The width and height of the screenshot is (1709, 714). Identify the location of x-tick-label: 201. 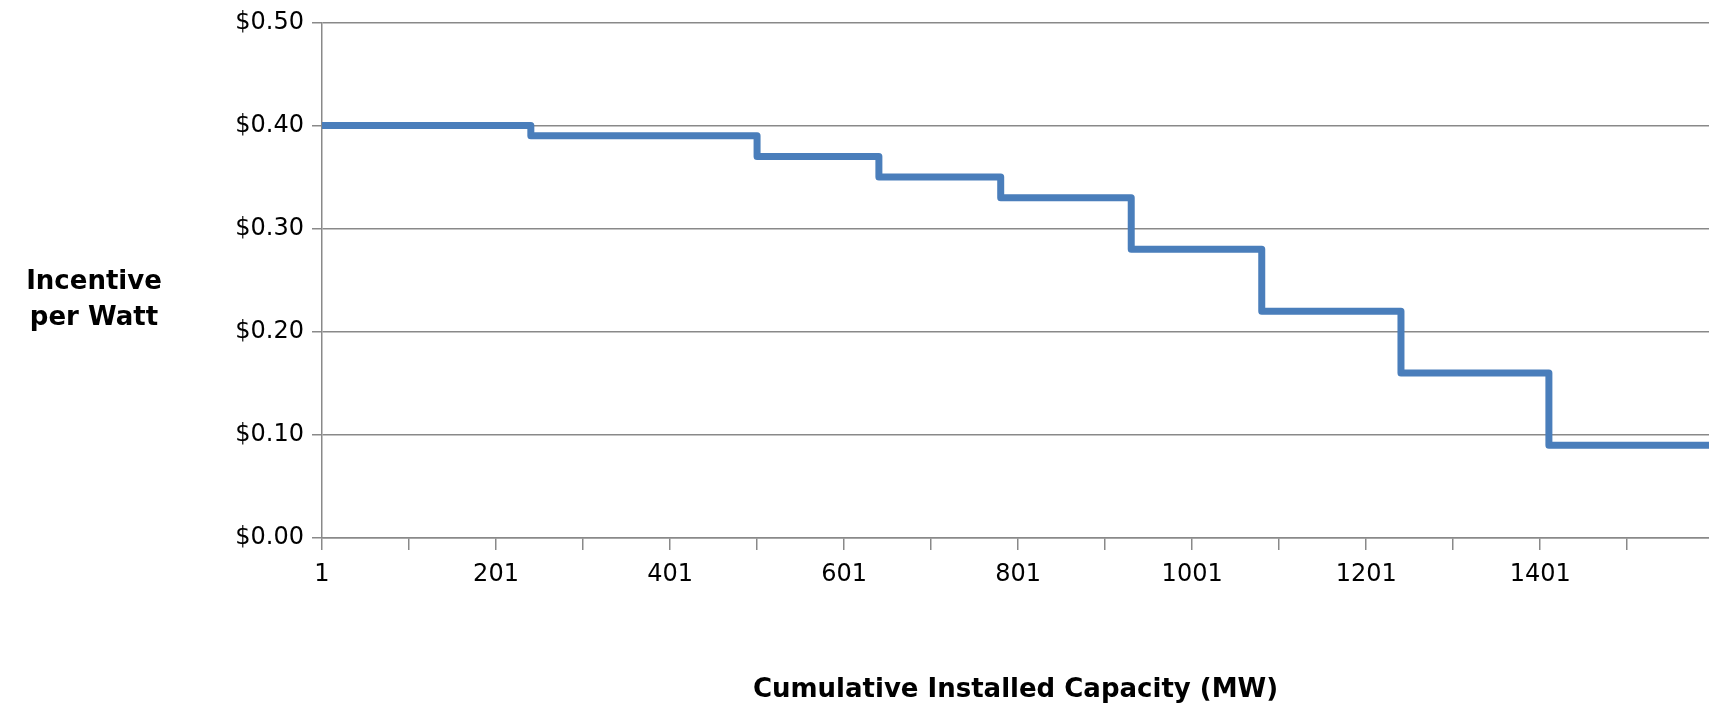
(496, 572).